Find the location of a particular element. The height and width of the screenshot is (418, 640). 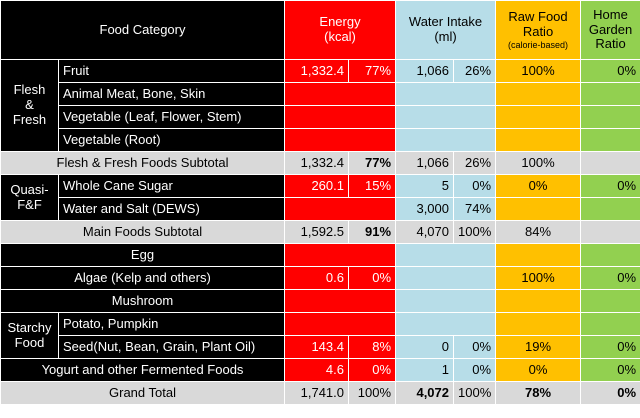

header-raw-line2: Ratio is located at coordinates (538, 31).